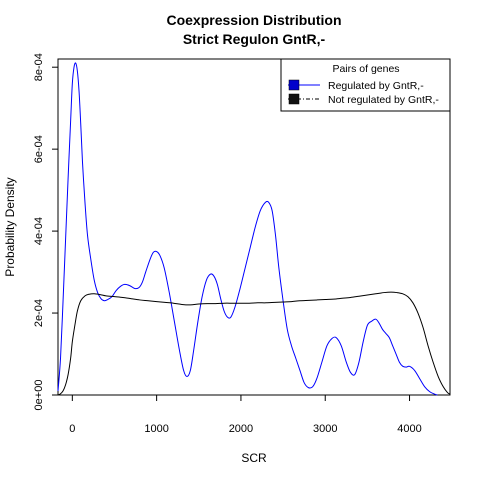 The width and height of the screenshot is (480, 480). Describe the element at coordinates (72, 429) in the screenshot. I see `x-tick-label: 0` at that location.